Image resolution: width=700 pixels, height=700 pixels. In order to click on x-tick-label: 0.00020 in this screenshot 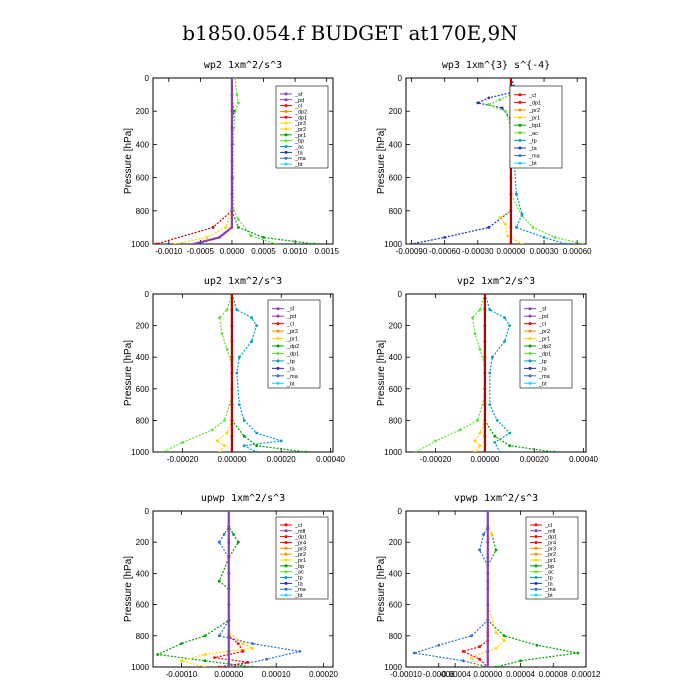, I will do `click(323, 674)`.